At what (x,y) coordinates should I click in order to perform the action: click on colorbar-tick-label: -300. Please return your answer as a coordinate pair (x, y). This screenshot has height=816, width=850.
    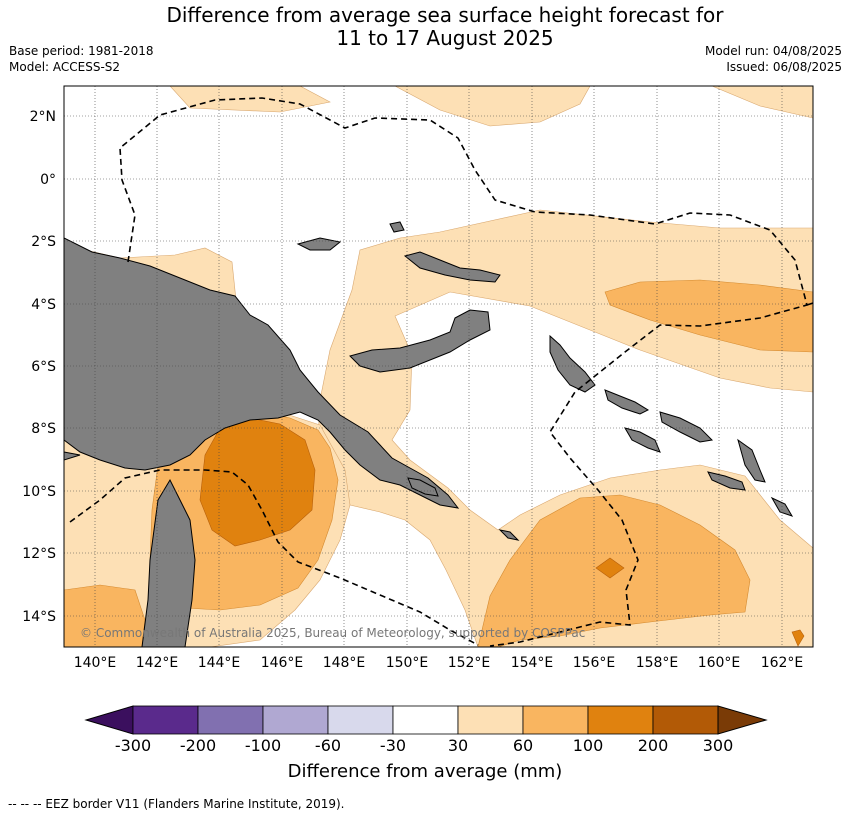
    Looking at the image, I should click on (133, 745).